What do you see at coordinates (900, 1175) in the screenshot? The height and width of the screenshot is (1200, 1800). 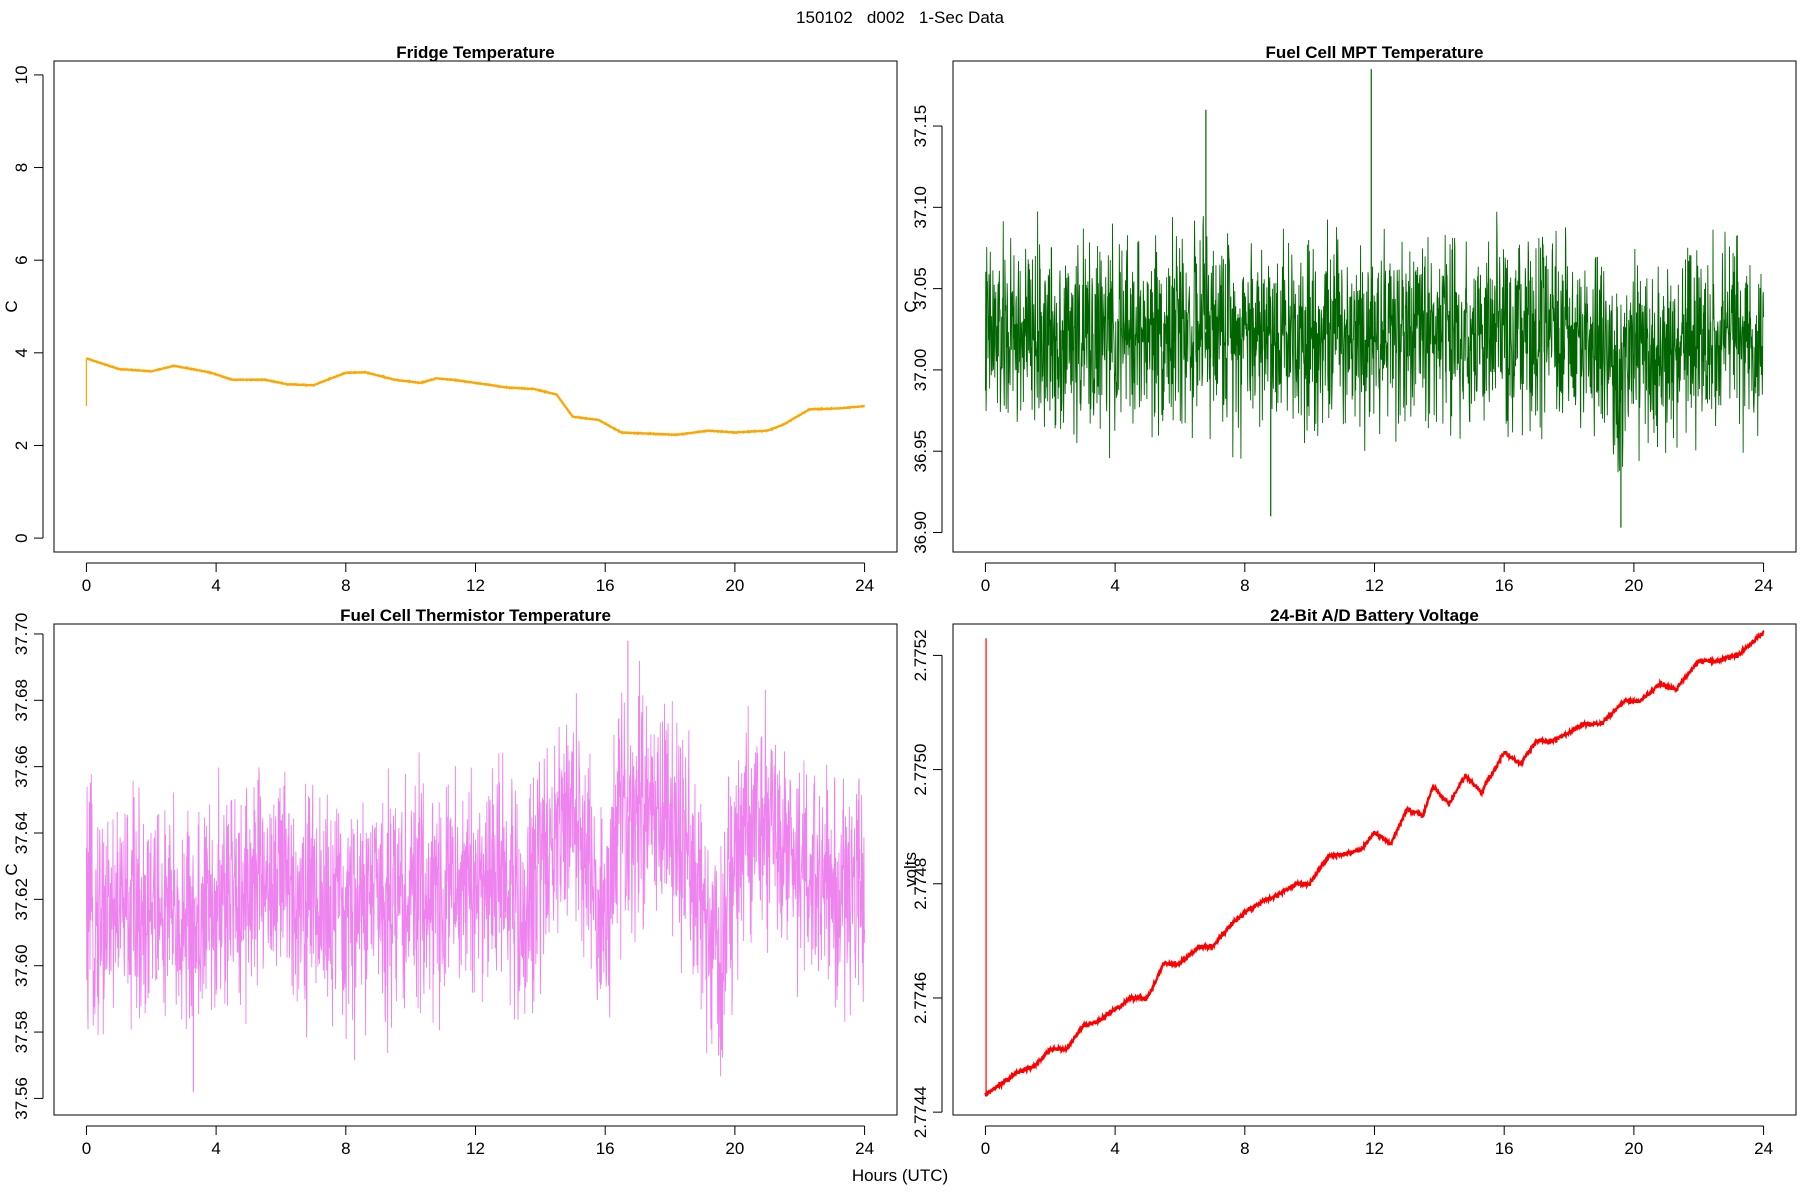 I see `x-axis-label: Hours (UTC)` at bounding box center [900, 1175].